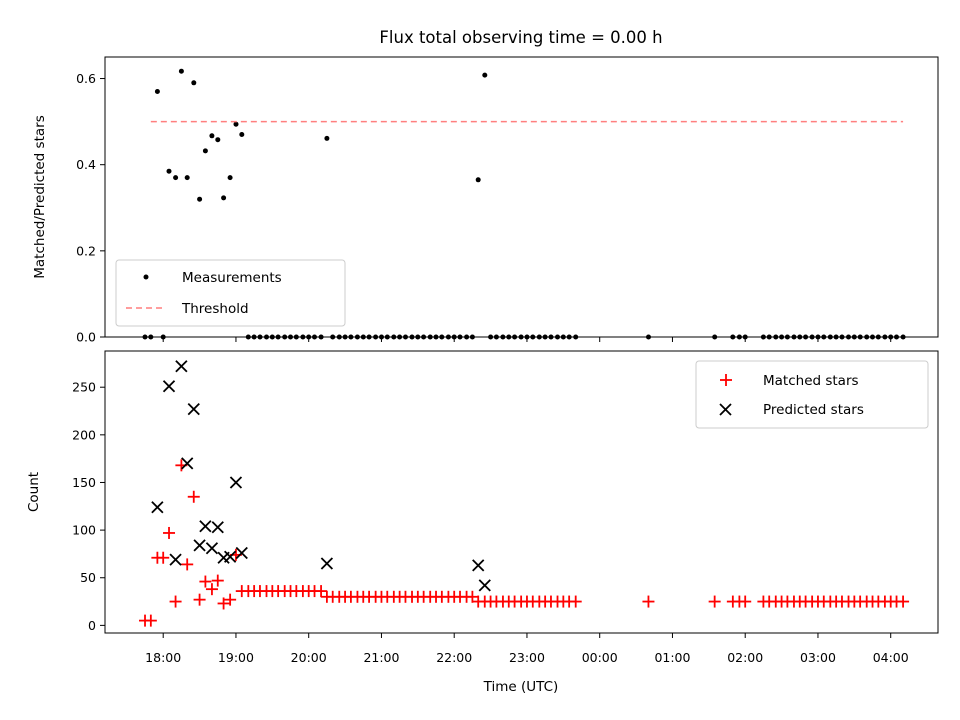  What do you see at coordinates (86, 78) in the screenshot?
I see `top-y-tick-label: 0.6` at bounding box center [86, 78].